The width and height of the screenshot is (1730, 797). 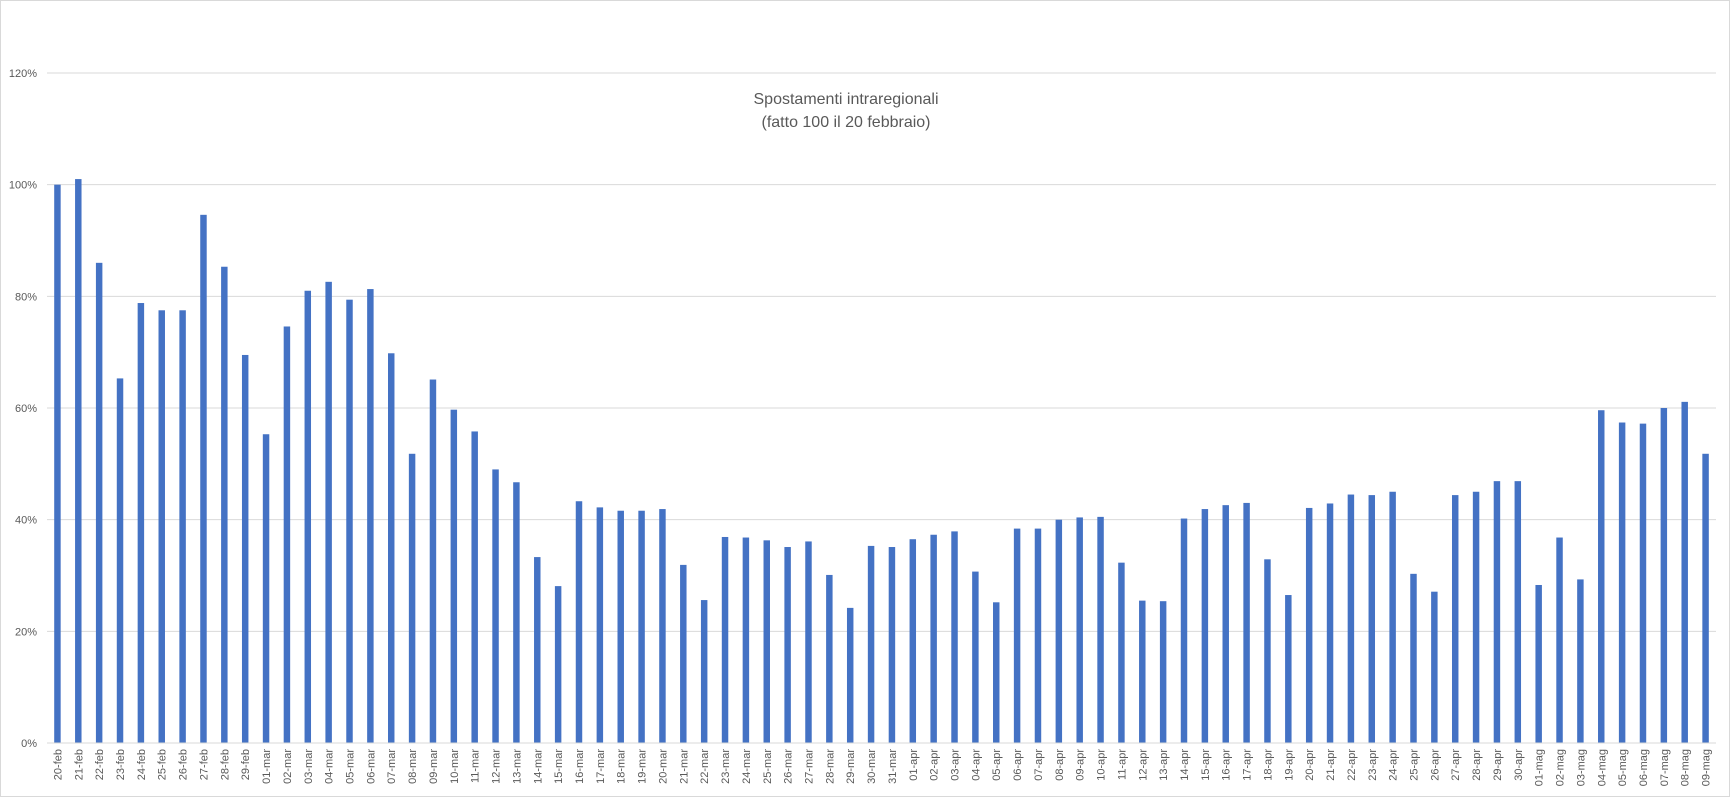 What do you see at coordinates (26, 521) in the screenshot?
I see `y-tick-label: 40%` at bounding box center [26, 521].